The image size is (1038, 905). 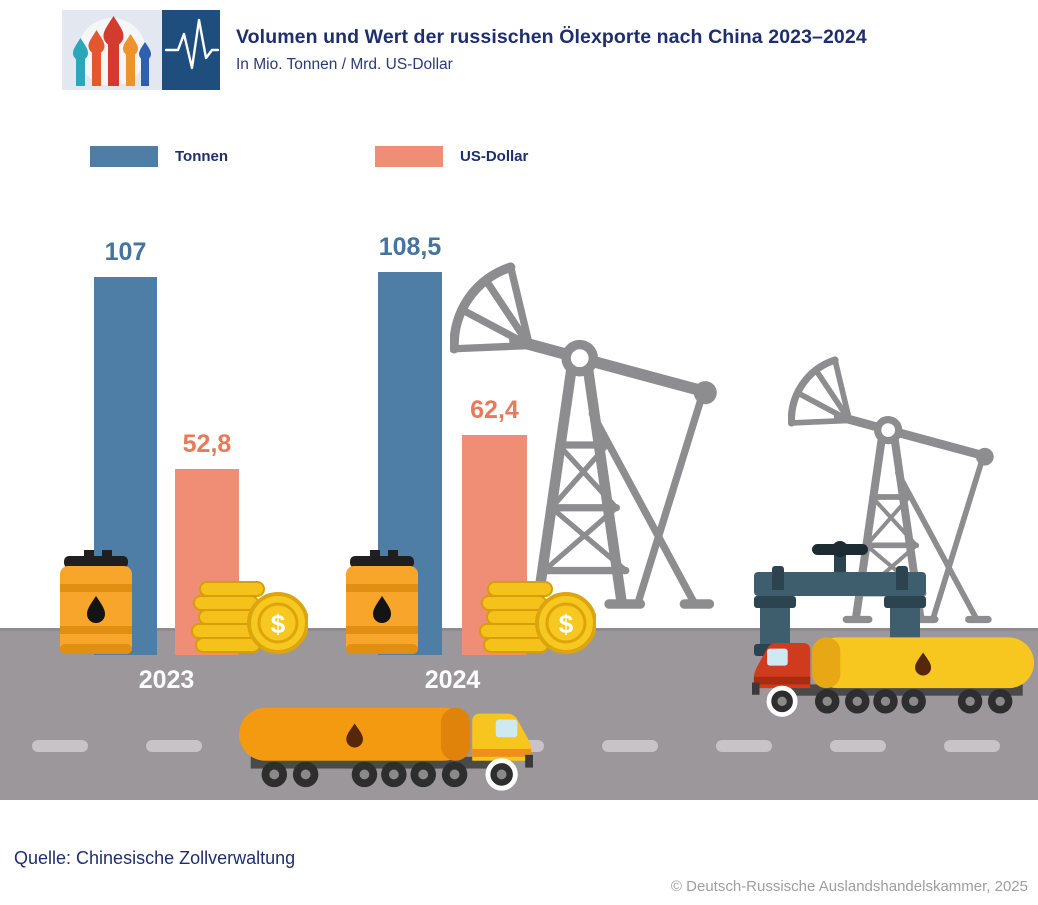 I want to click on legend-swatch-us-dollar, so click(x=409, y=156).